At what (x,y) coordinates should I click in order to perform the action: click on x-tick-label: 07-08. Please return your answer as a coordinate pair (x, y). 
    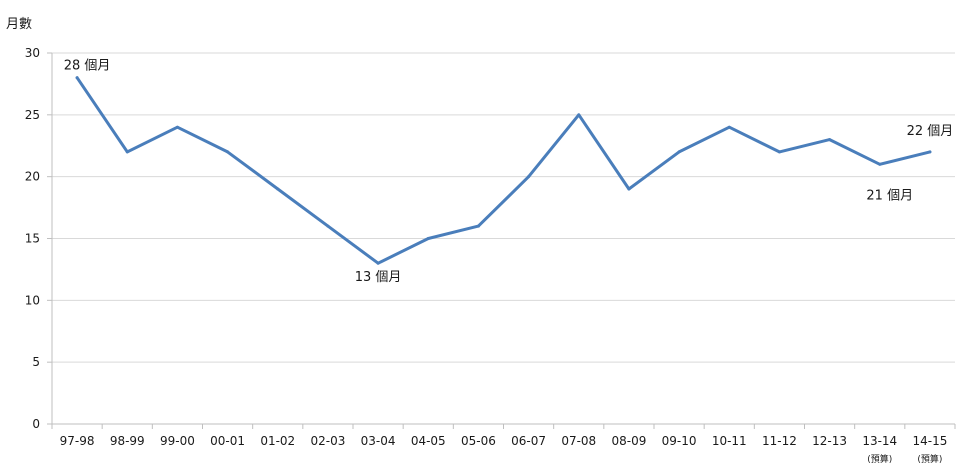
    Looking at the image, I should click on (578, 441).